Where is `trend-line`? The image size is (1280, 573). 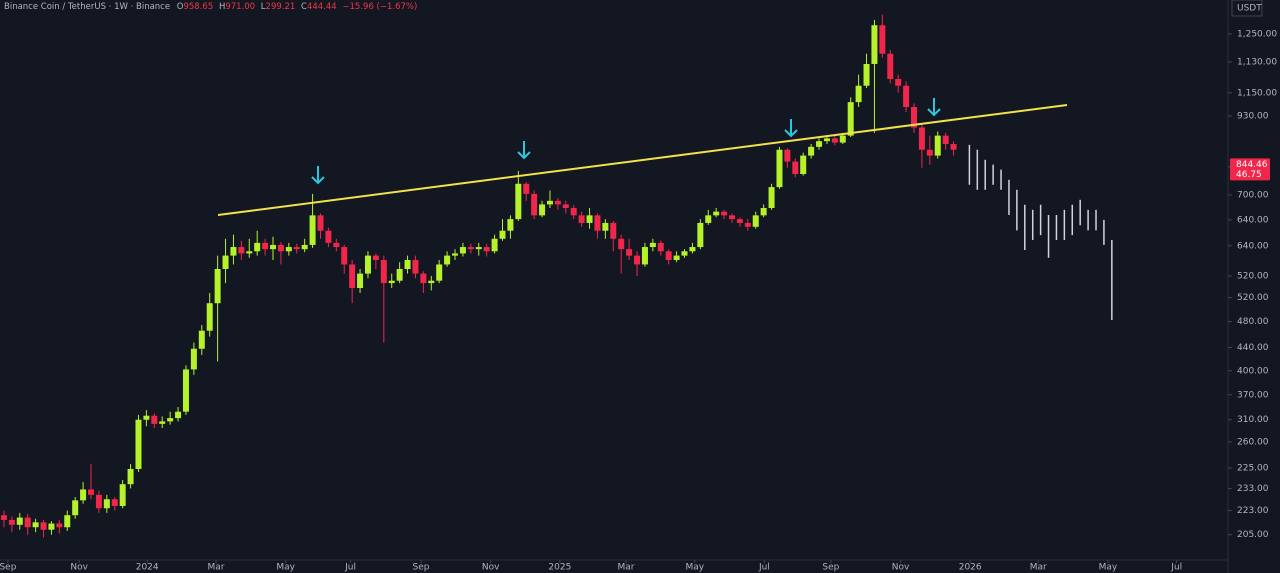 trend-line is located at coordinates (642, 160).